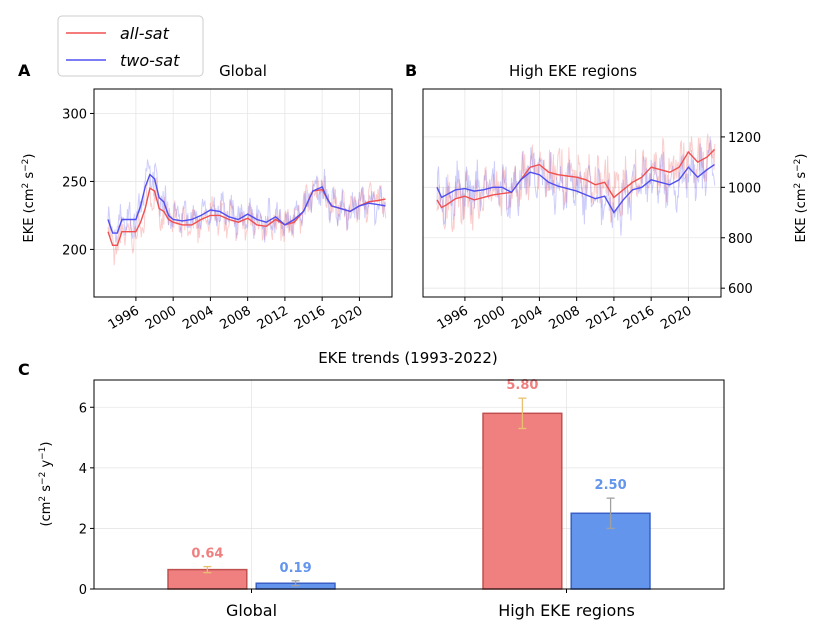  Describe the element at coordinates (744, 138) in the screenshot. I see `y-tick-label: 1200` at that location.